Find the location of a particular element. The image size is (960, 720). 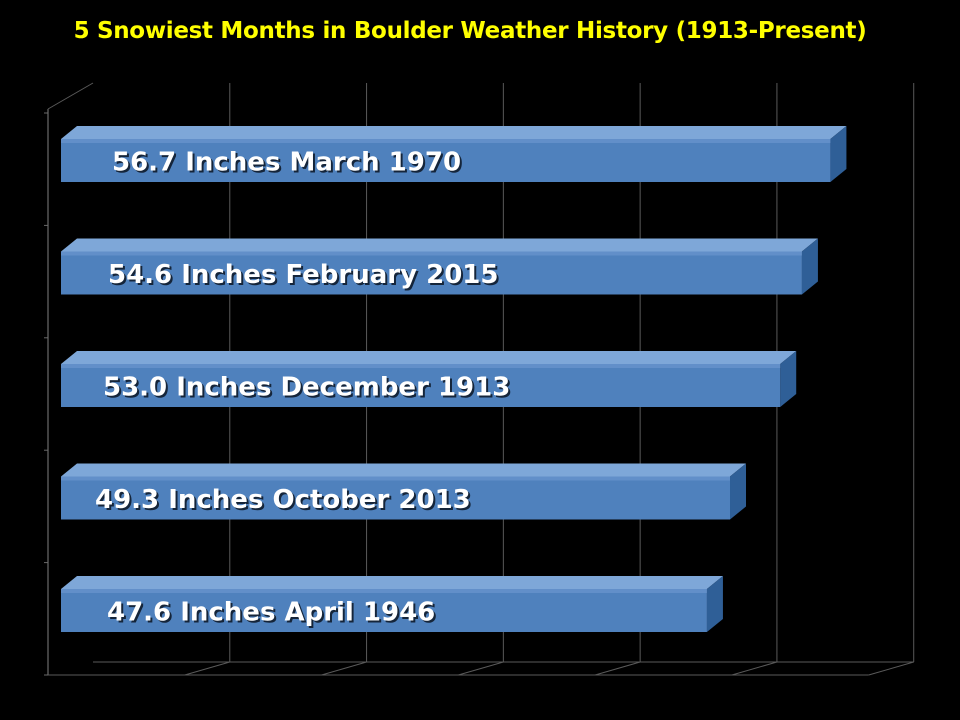

bar-label-shadow: 53.0 Inches December 1913 is located at coordinates (308, 390).